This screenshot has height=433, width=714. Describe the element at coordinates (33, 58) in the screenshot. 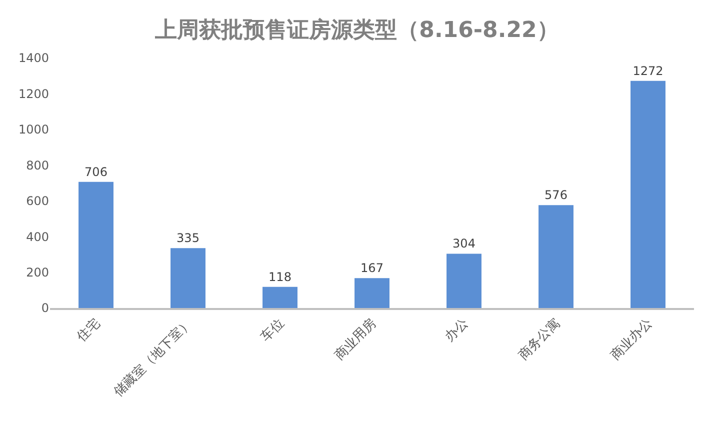

I see `y-tick-label: 1400` at that location.